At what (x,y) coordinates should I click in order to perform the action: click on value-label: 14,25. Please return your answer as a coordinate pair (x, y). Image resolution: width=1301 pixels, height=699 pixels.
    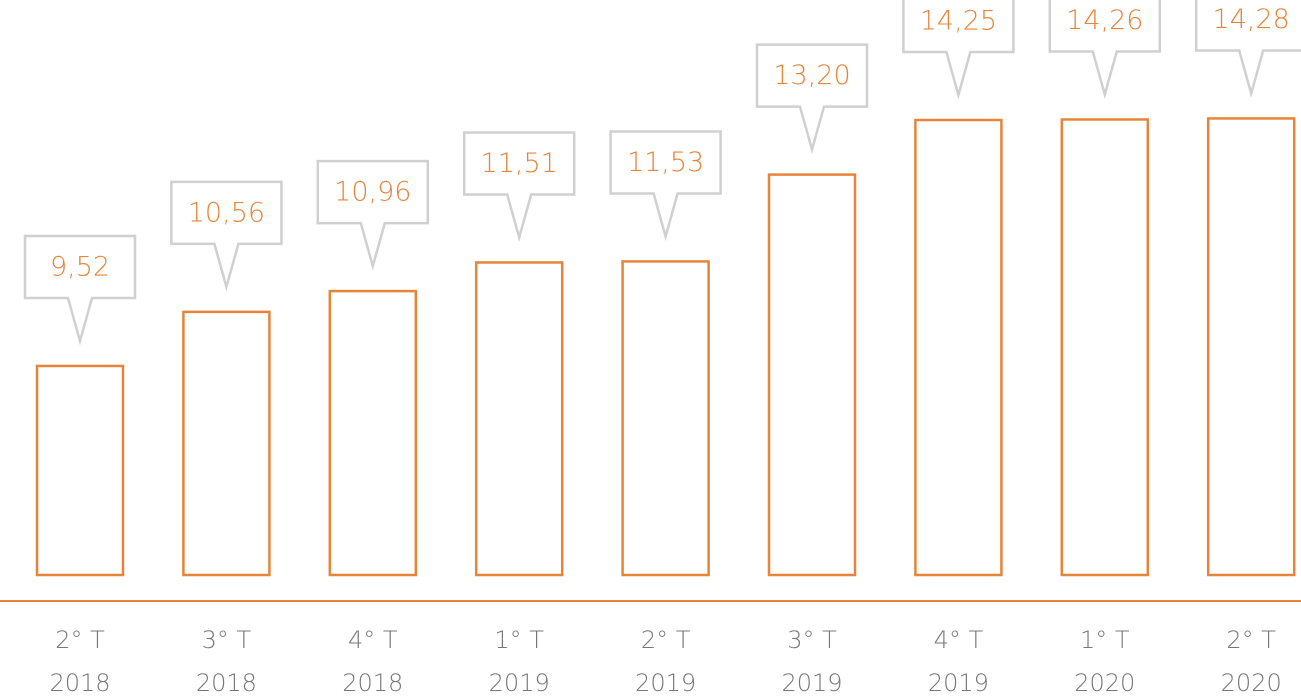
    Looking at the image, I should click on (958, 21).